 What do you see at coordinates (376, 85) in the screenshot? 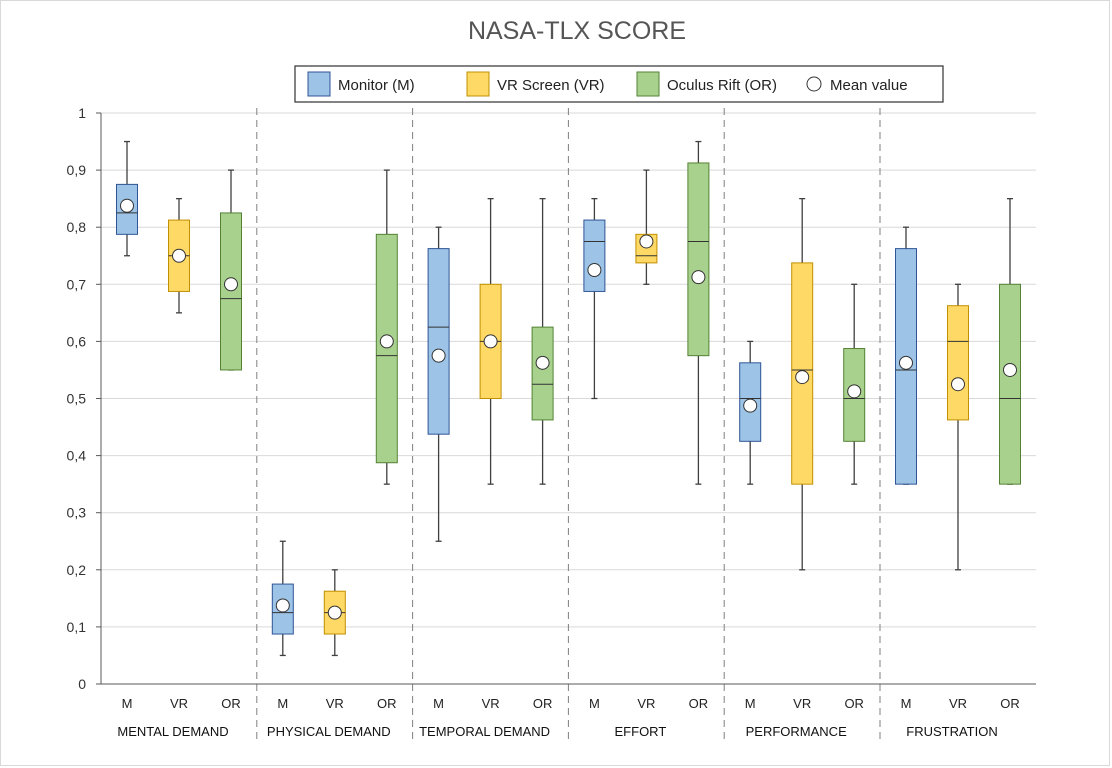
I see `legend-label: Monitor (M)` at bounding box center [376, 85].